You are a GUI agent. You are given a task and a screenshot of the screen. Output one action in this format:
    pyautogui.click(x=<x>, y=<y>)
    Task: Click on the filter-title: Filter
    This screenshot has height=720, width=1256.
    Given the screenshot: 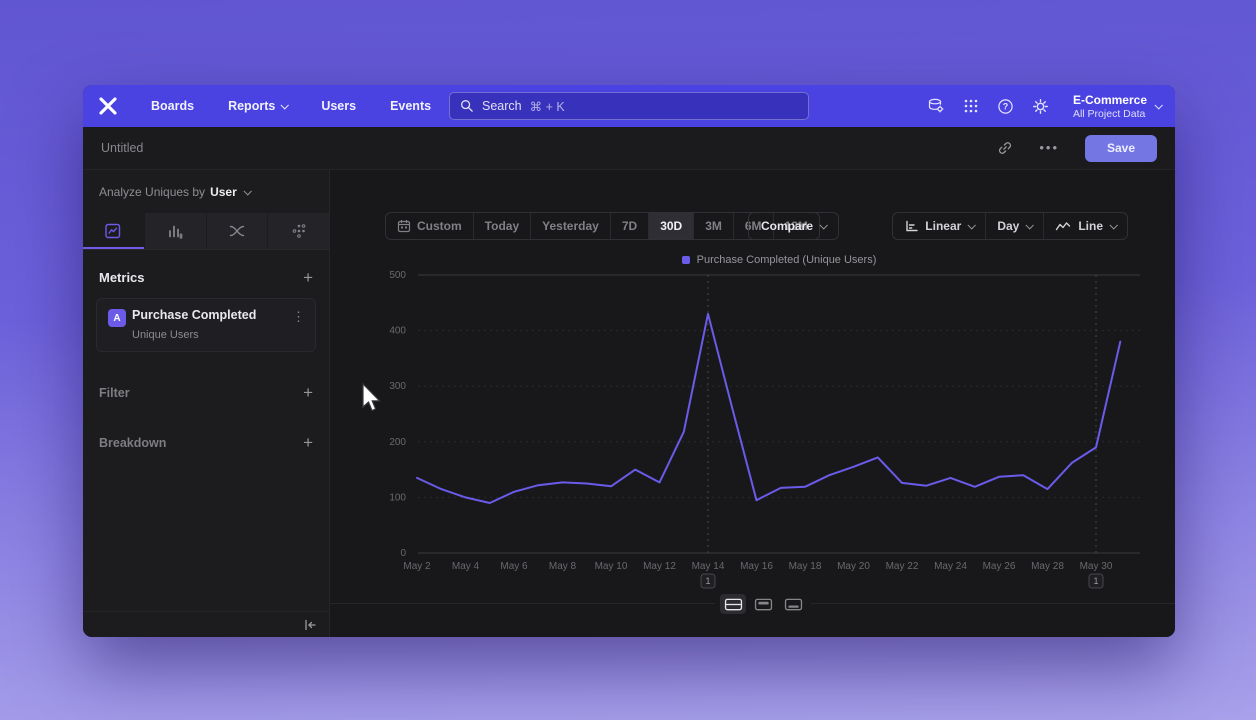 What is the action you would take?
    pyautogui.click(x=114, y=393)
    